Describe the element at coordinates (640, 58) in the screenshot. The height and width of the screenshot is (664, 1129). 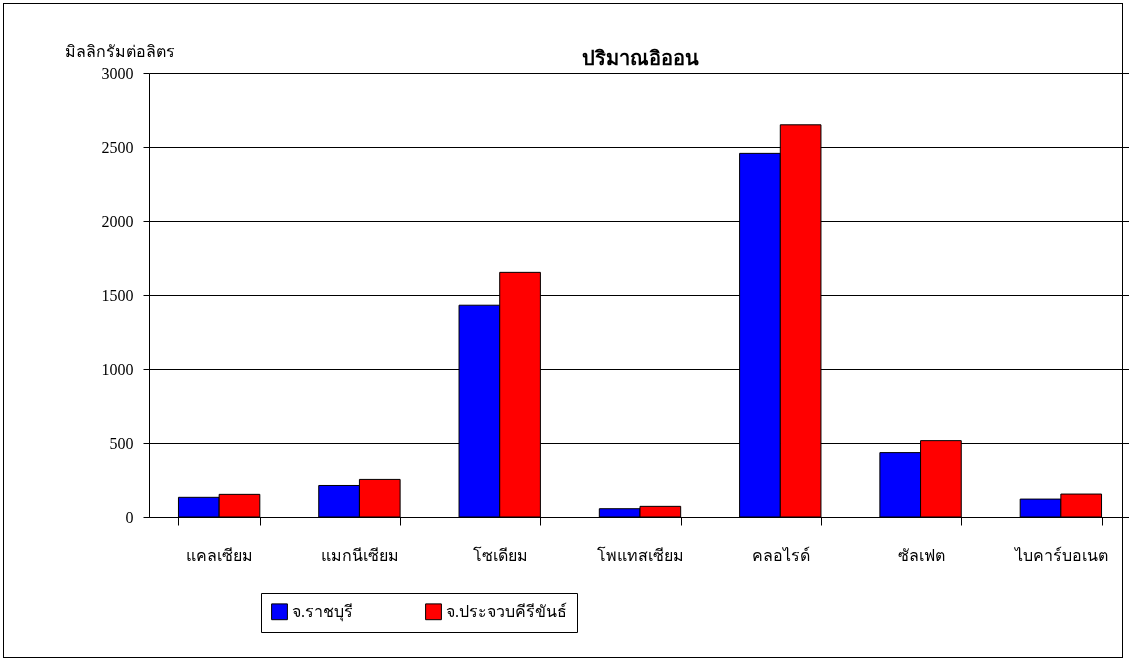
I see `chart-title: ปริมาณอิออน` at that location.